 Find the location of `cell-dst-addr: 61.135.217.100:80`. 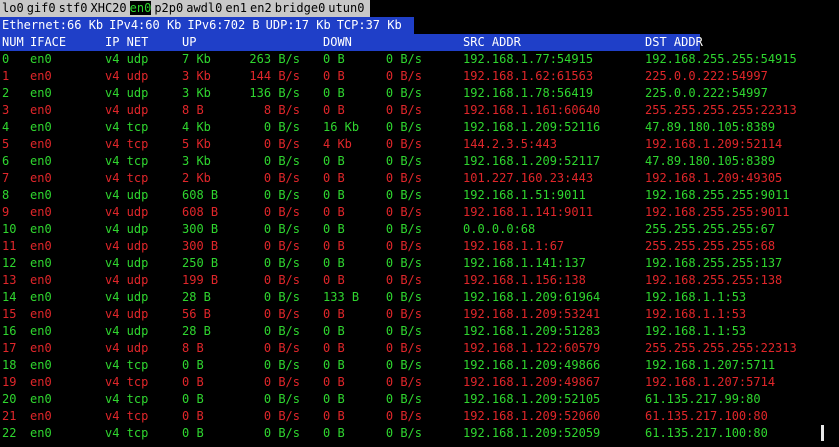

cell-dst-addr: 61.135.217.100:80 is located at coordinates (706, 433).